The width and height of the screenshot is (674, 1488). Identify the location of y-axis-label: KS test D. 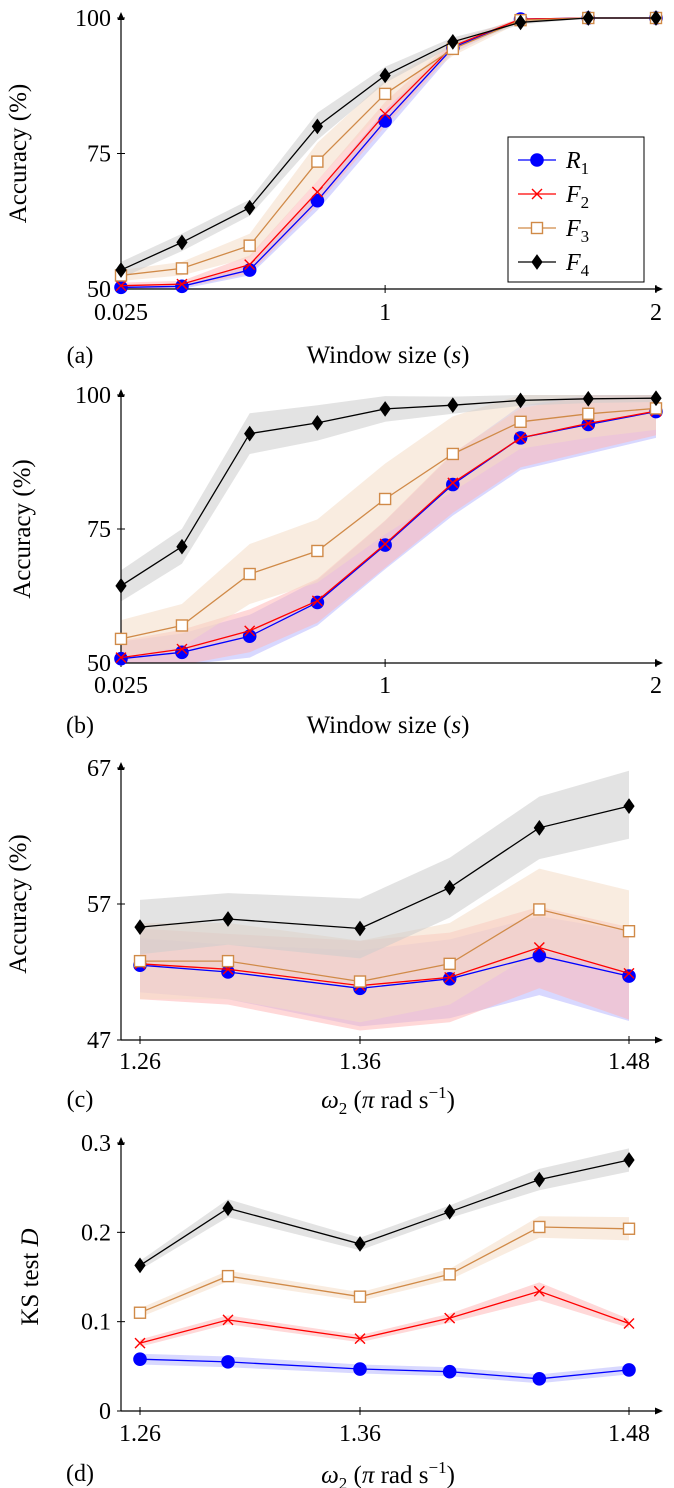
(30, 1276).